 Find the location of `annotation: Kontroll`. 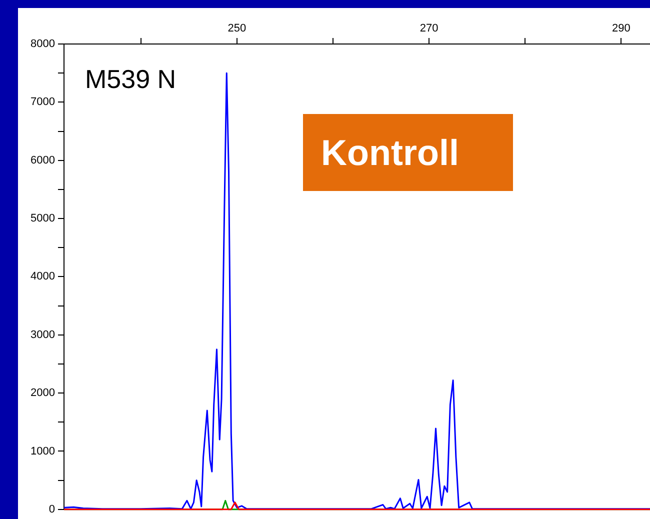

annotation: Kontroll is located at coordinates (408, 152).